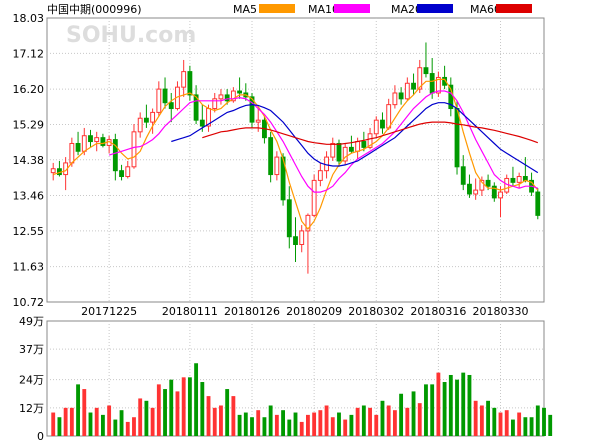 This screenshot has height=440, width=600. What do you see at coordinates (29, 160) in the screenshot?
I see `price-y-tick: 14.38` at bounding box center [29, 160].